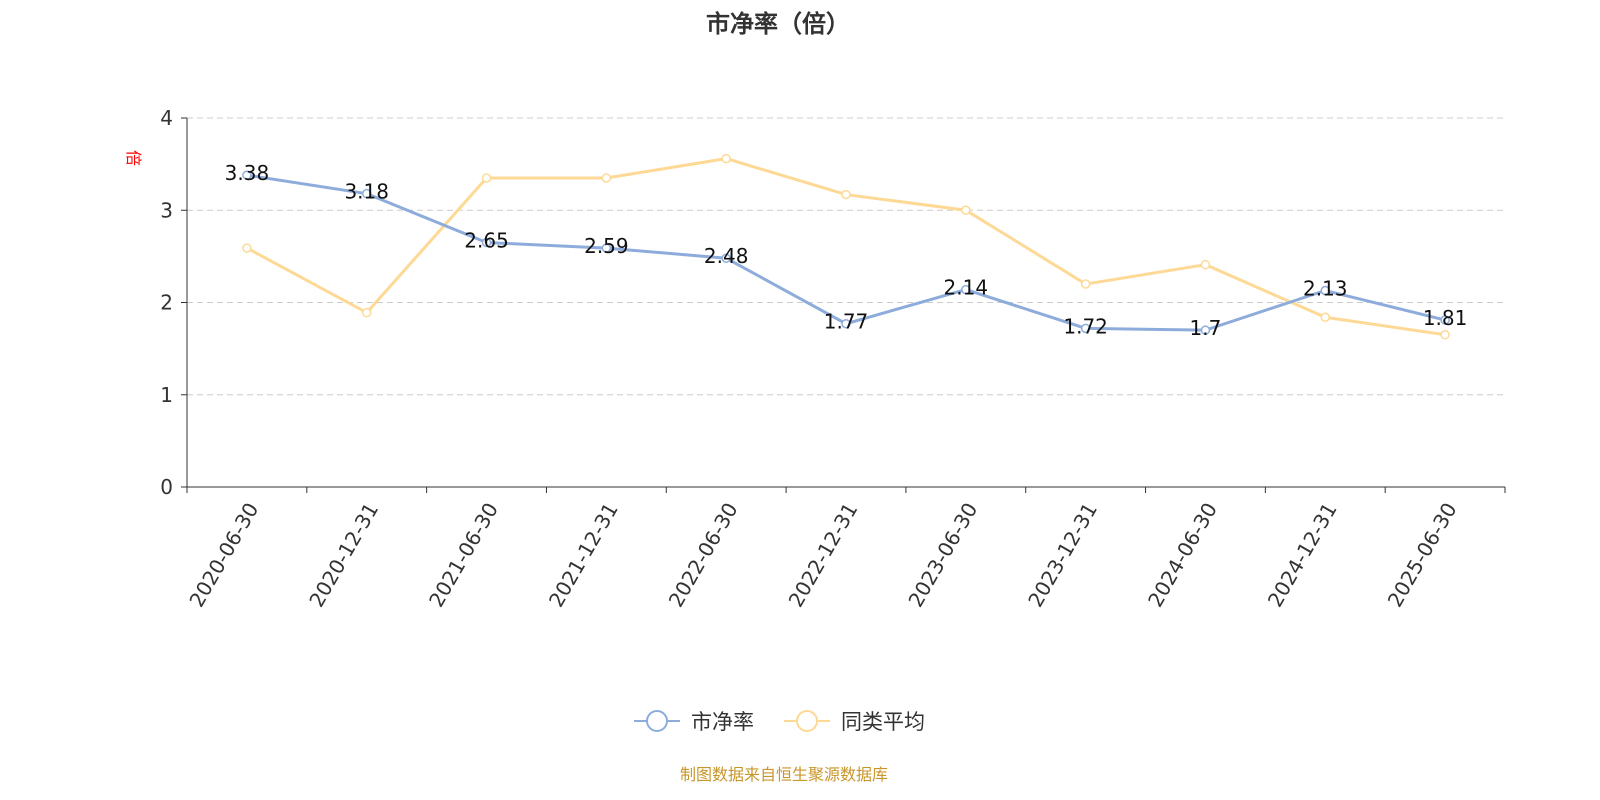 The height and width of the screenshot is (800, 1600). I want to click on data-label: 2.48, so click(726, 256).